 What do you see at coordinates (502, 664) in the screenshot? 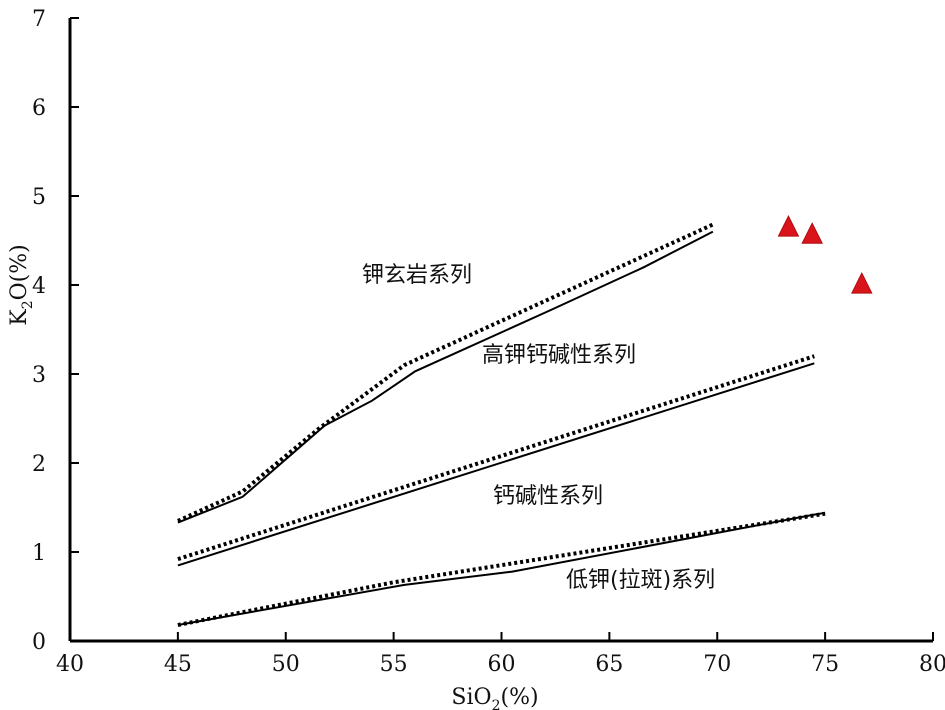
I see `x-tick-label: 60` at bounding box center [502, 664].